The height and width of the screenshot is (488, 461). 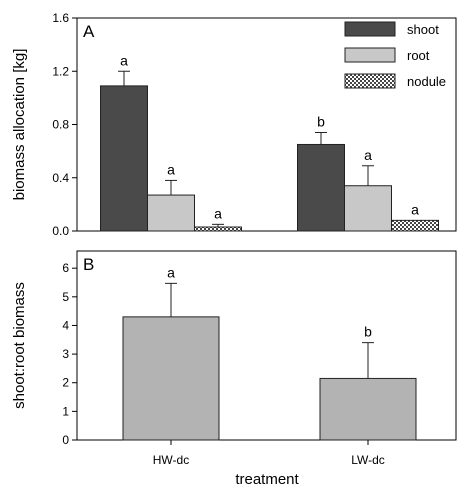 I want to click on y-tick-label-B: 3, so click(x=65, y=354).